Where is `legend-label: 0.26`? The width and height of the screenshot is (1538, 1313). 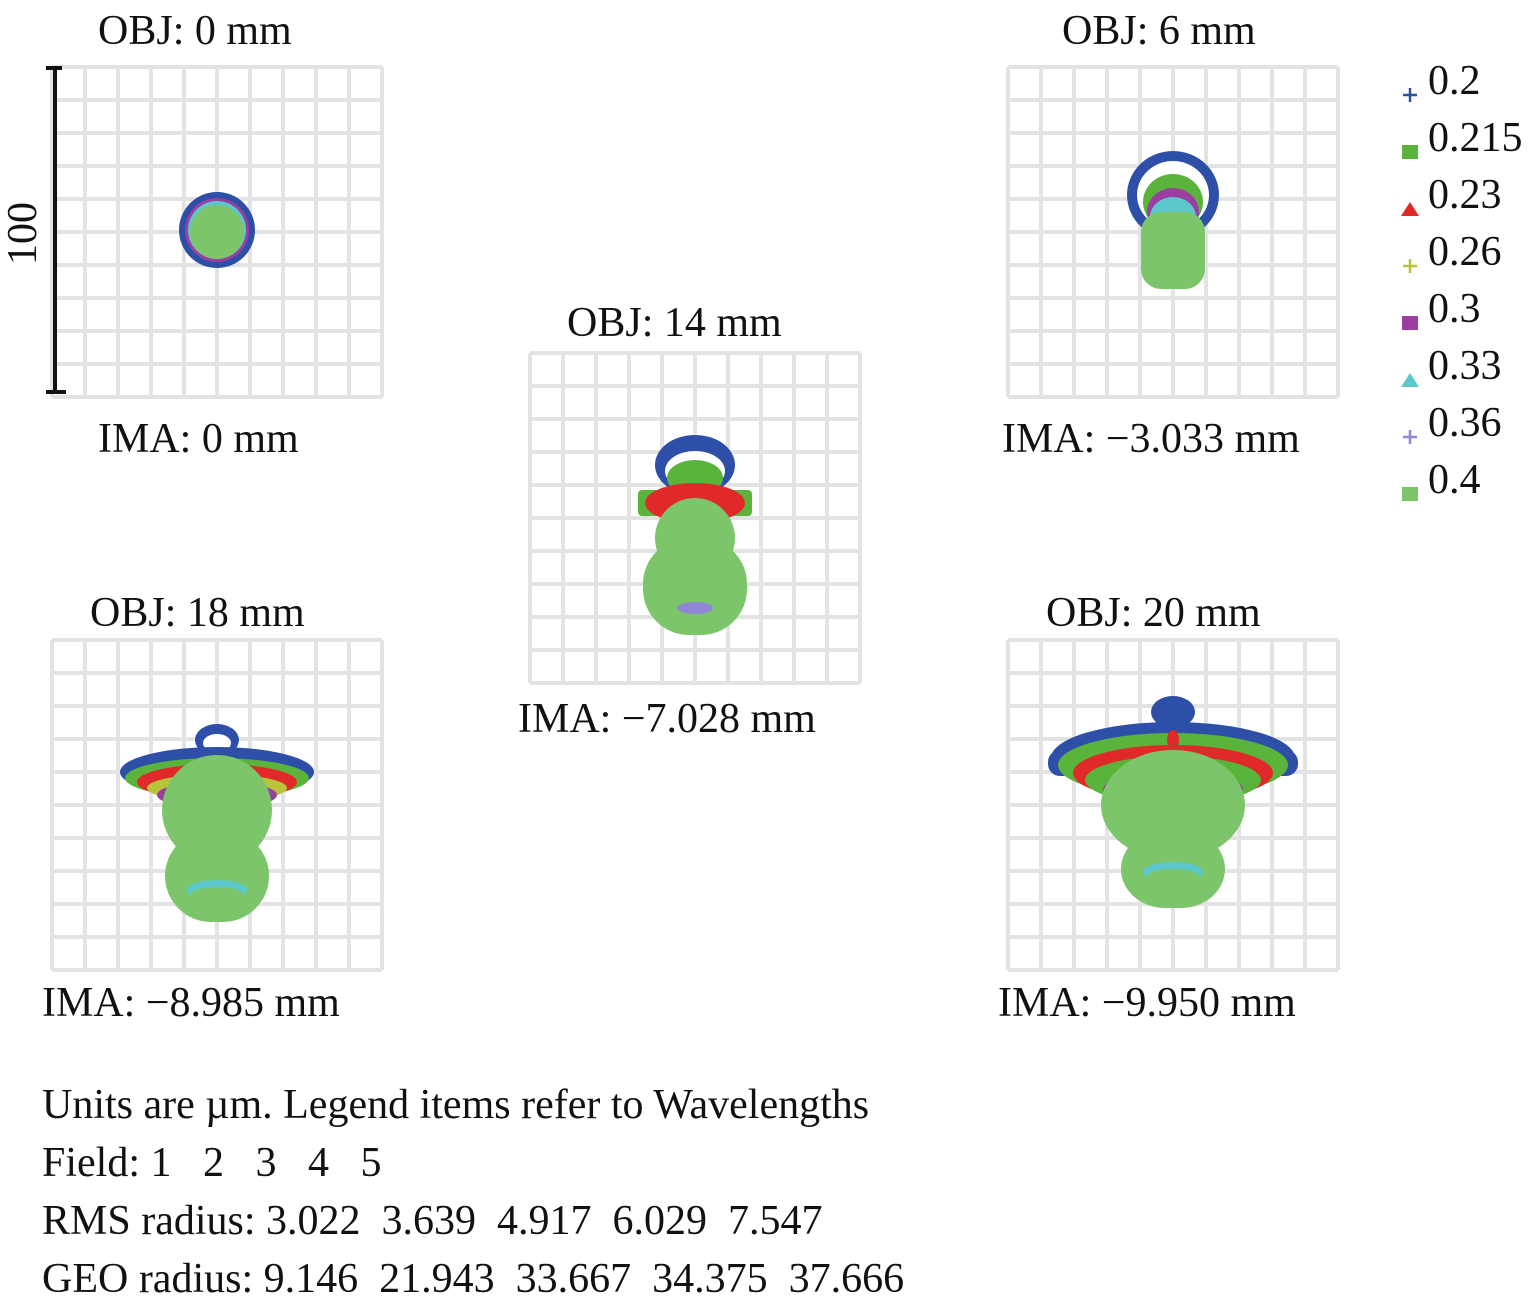
legend-label: 0.26 is located at coordinates (1465, 252).